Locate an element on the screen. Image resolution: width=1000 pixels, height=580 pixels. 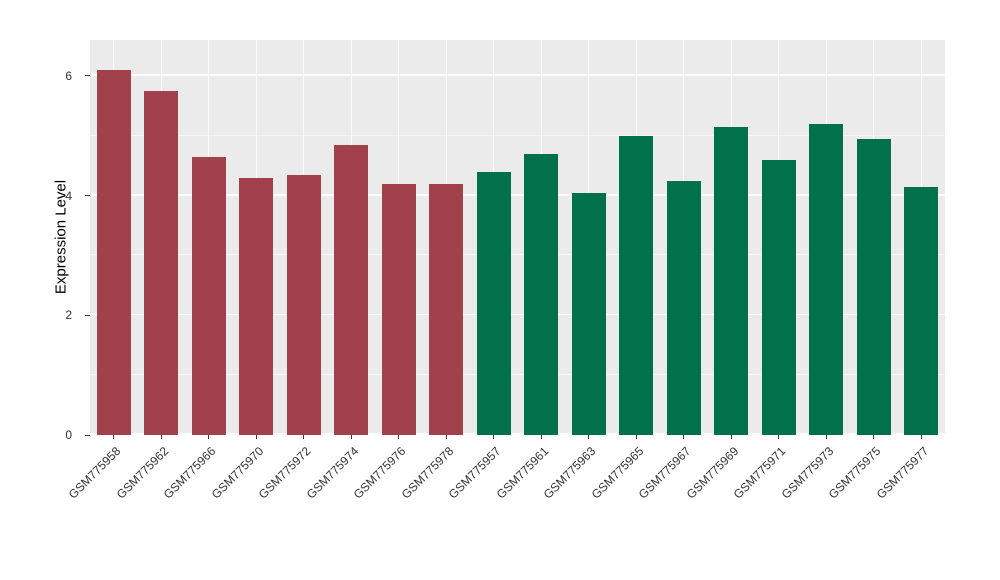
bar-GSM775974 is located at coordinates (351, 289).